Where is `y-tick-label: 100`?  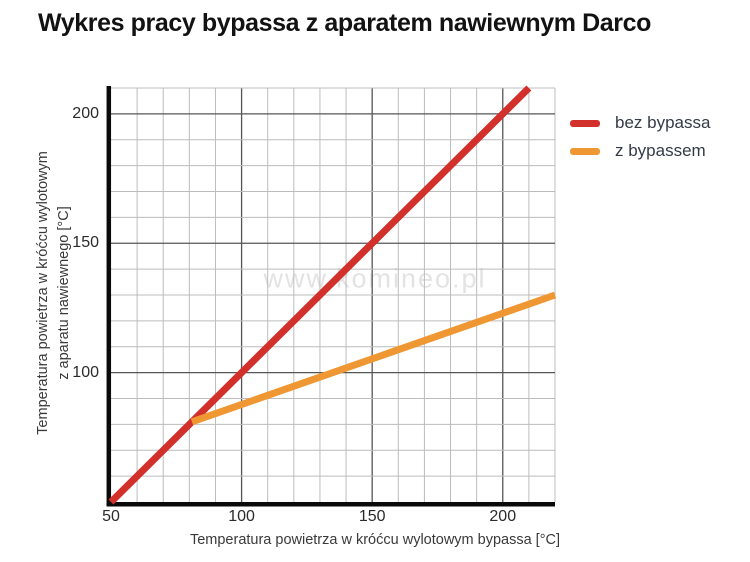
y-tick-label: 100 is located at coordinates (85, 372).